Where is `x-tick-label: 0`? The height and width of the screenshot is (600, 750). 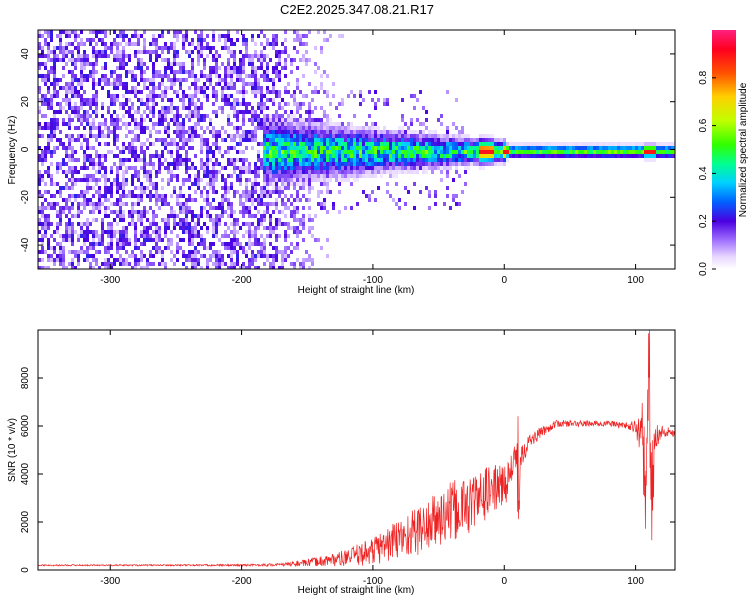
x-tick-label: 0 is located at coordinates (504, 581).